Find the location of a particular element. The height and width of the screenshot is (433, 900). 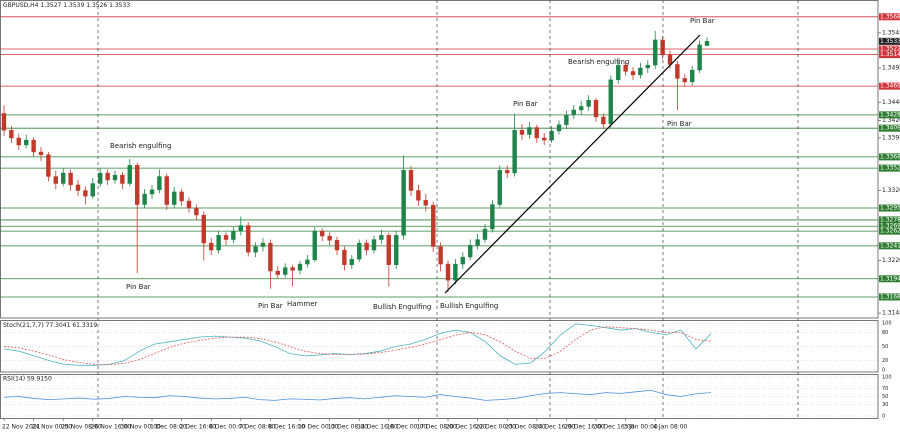

annotation: Hammer is located at coordinates (302, 304).